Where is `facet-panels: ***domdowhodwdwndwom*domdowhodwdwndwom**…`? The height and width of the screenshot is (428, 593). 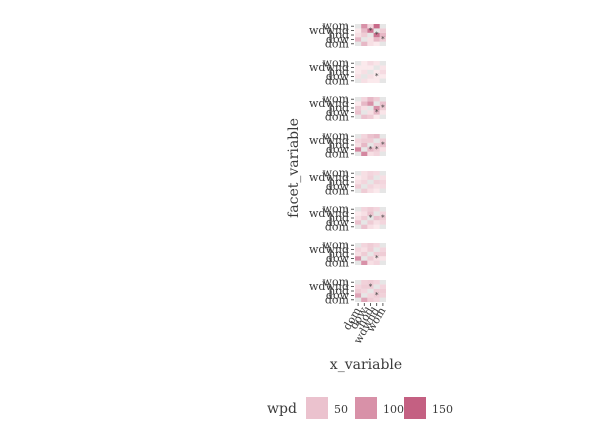 facet-panels: ***domdowhodwdwndwom*domdowhodwdwndwom**… is located at coordinates (347, 163).